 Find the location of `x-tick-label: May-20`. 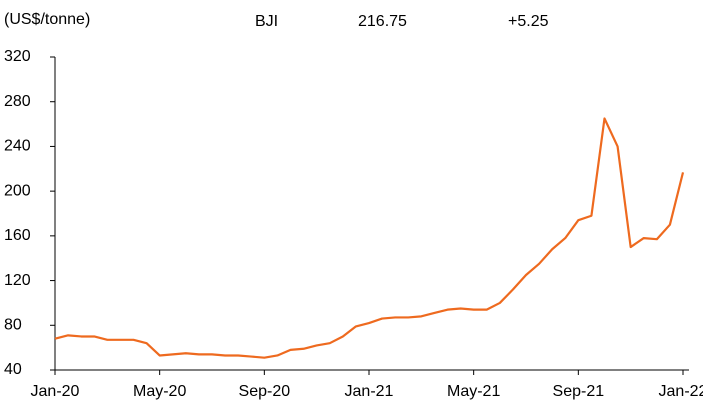

x-tick-label: May-20 is located at coordinates (159, 391).